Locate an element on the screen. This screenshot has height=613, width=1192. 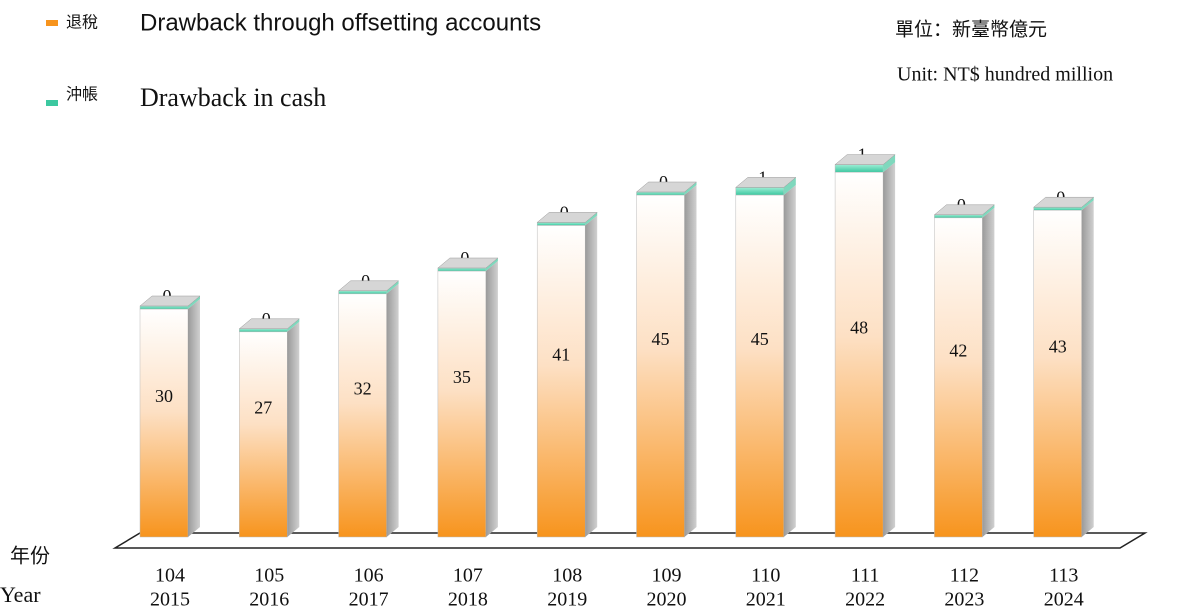
x-tick-label: 106 is located at coordinates (369, 576).